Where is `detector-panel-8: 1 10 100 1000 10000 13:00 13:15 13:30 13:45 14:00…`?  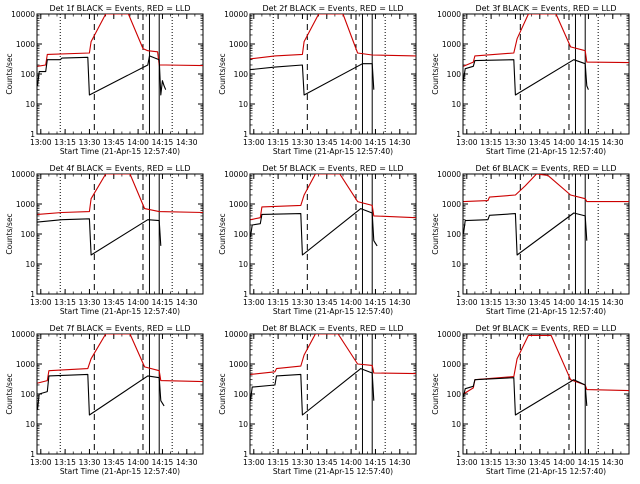
detector-panel-8: 1 10 100 1000 10000 13:00 13:15 13:30 13:45 14:00… is located at coordinates (317, 400).